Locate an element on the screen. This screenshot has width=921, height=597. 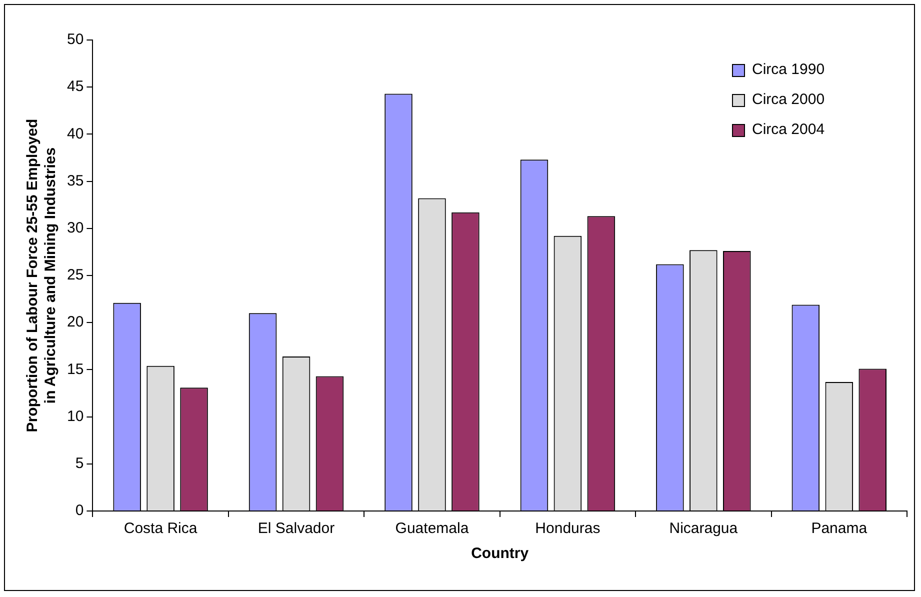
y-axis-title: Proportion of Labour Force 25-55 Employed in Agriculture and Mining Industries is located at coordinates (42, 275).